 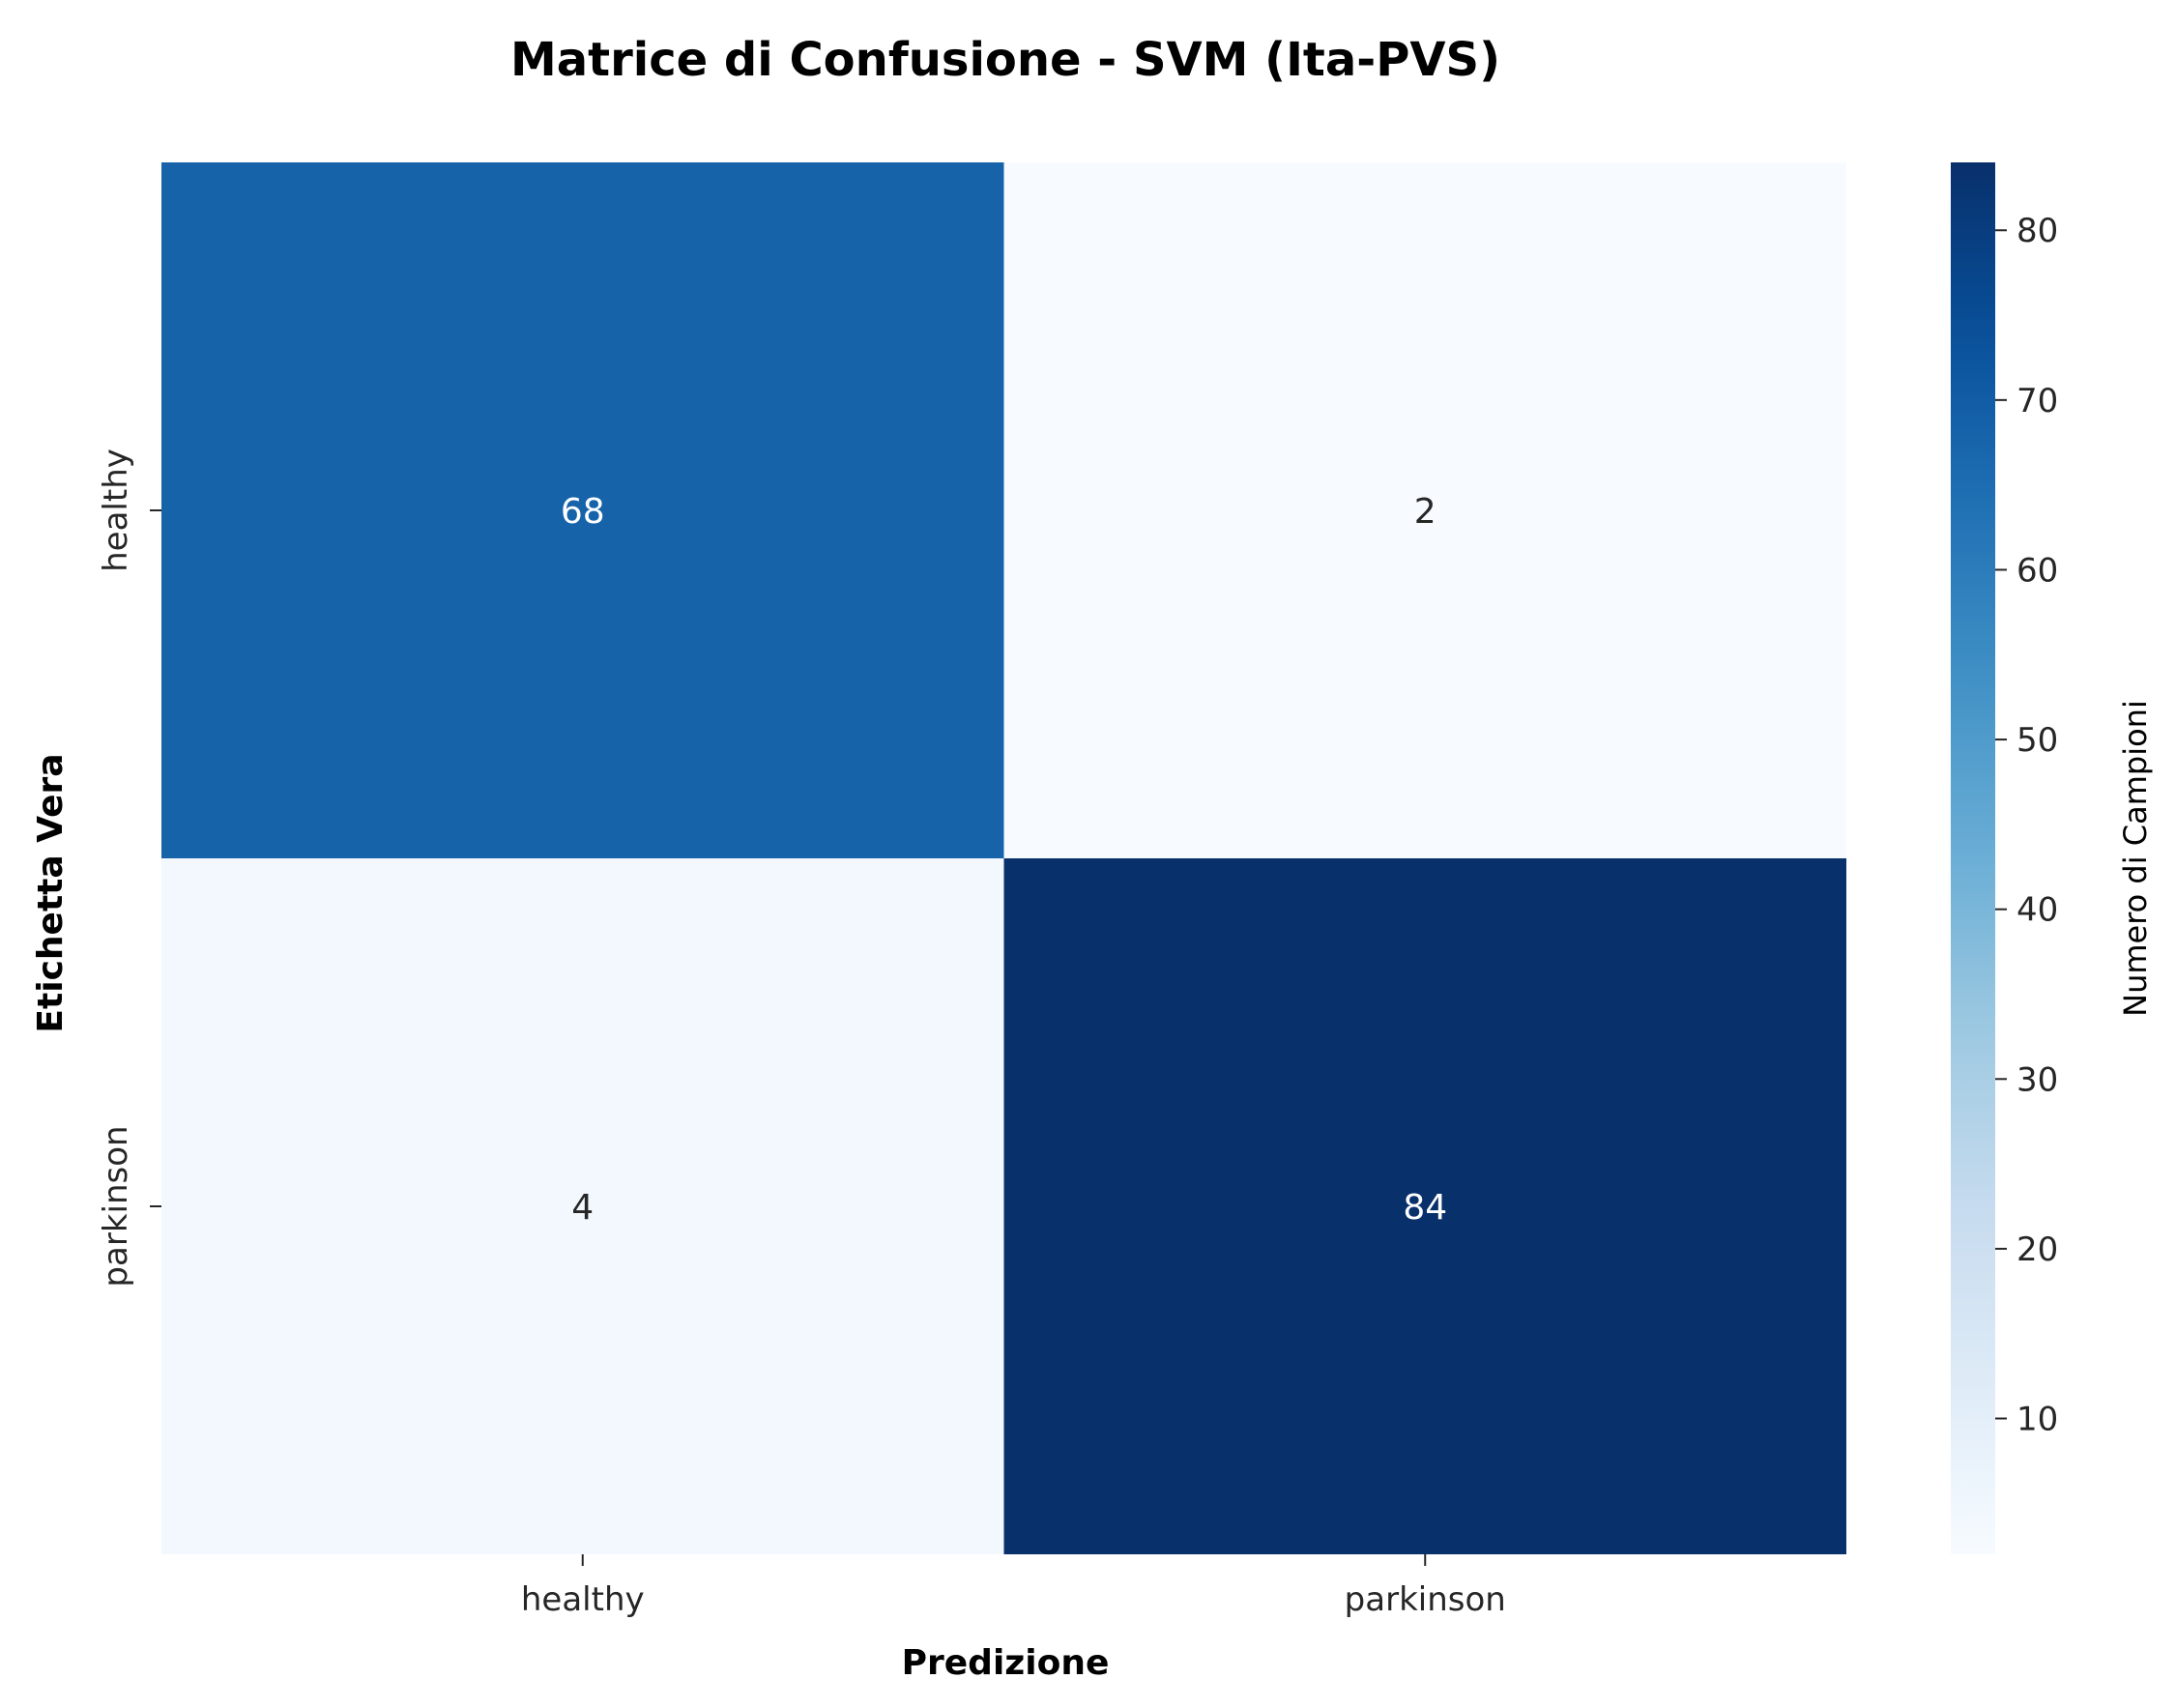 I want to click on colorbar-tick-label: 80, so click(x=2037, y=231).